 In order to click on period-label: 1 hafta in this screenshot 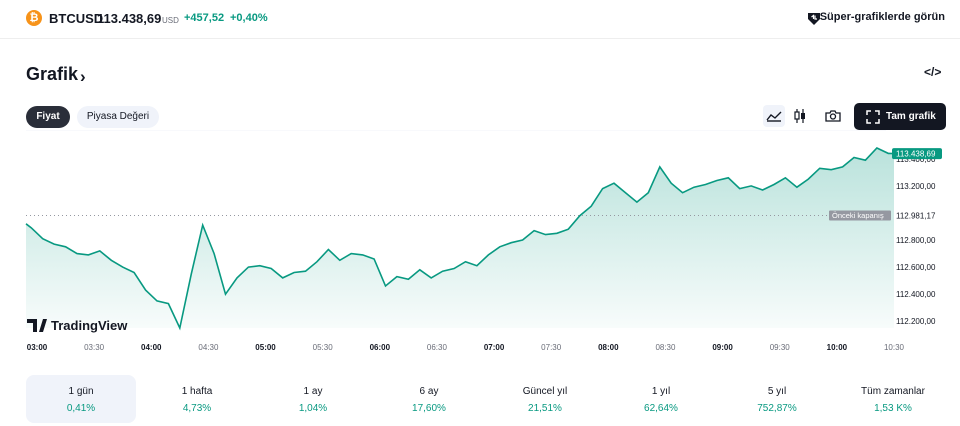, I will do `click(197, 391)`.